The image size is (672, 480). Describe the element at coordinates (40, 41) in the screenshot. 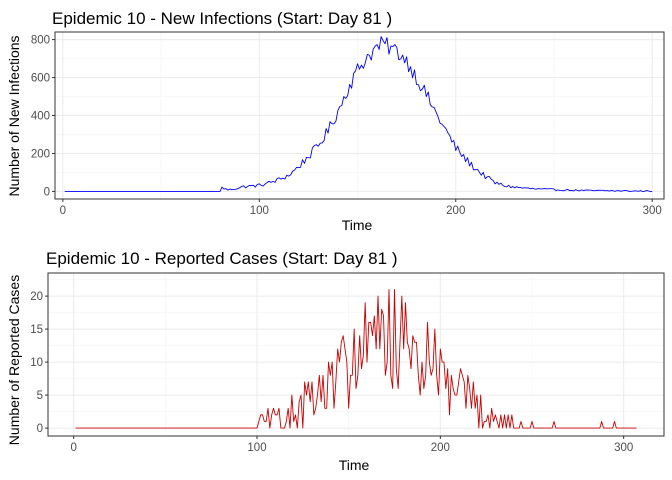

I see `y-tick-label: 800` at that location.